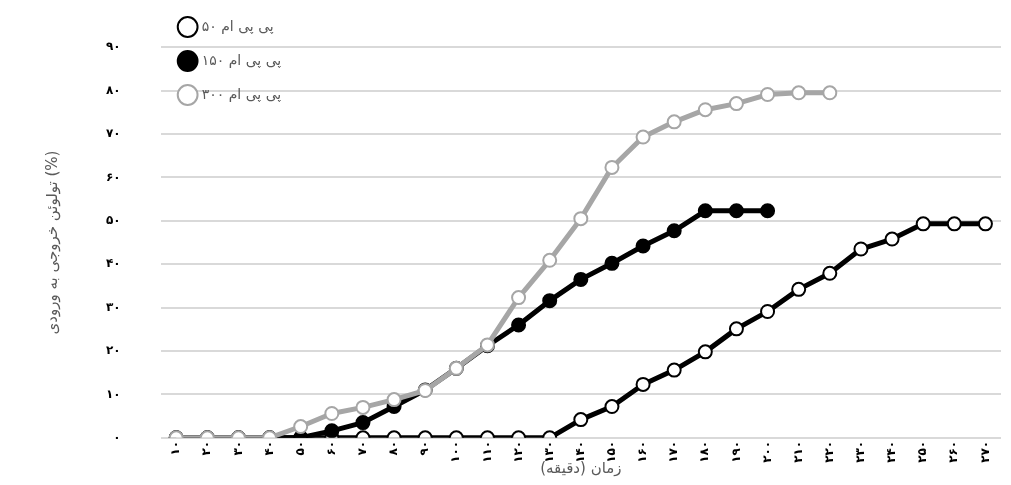 This screenshot has height=485, width=1011. What do you see at coordinates (268, 448) in the screenshot?
I see `x-tick-label: ۴۰` at bounding box center [268, 448].